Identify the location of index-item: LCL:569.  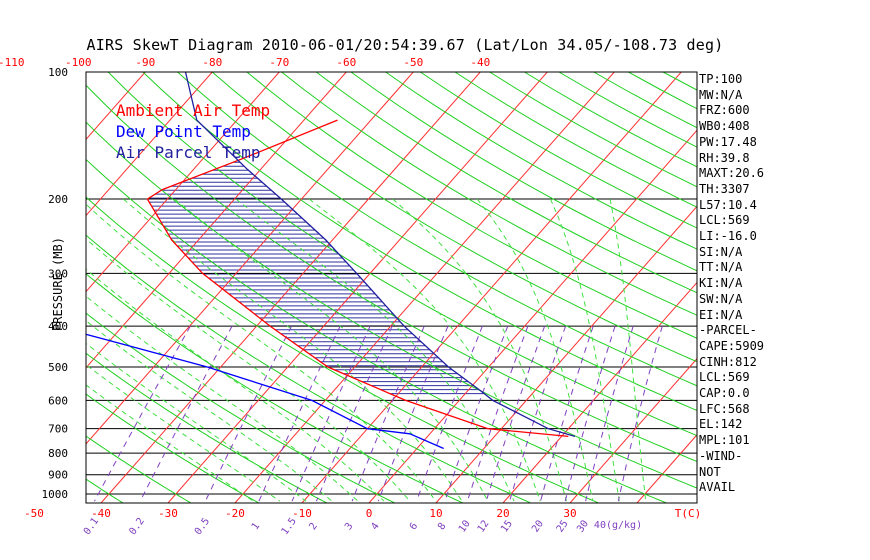
(724, 220).